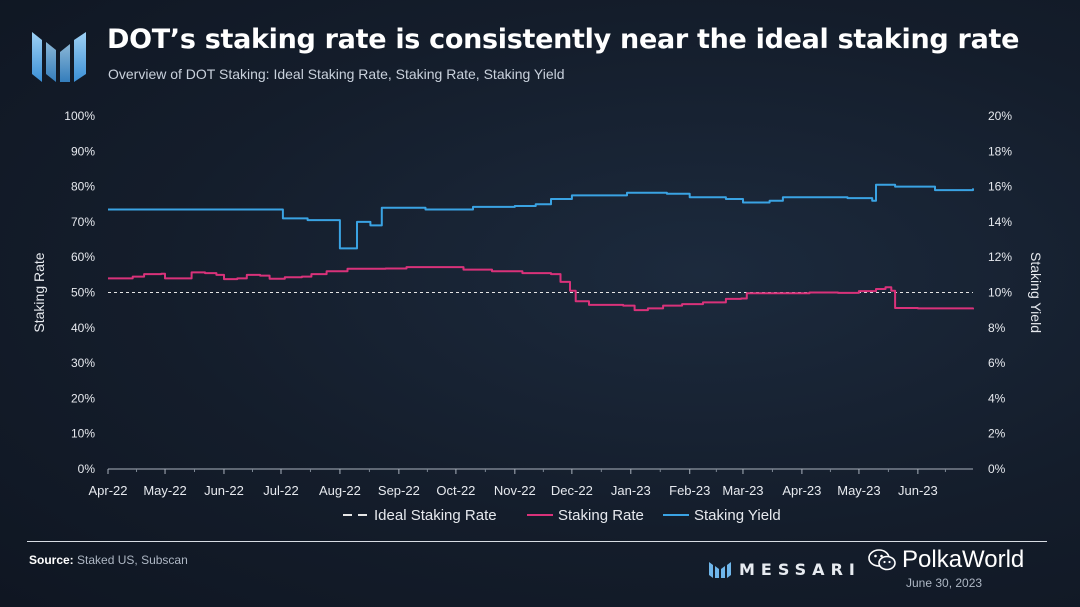  Describe the element at coordinates (340, 490) in the screenshot. I see `x-tick-label: Aug-22` at that location.